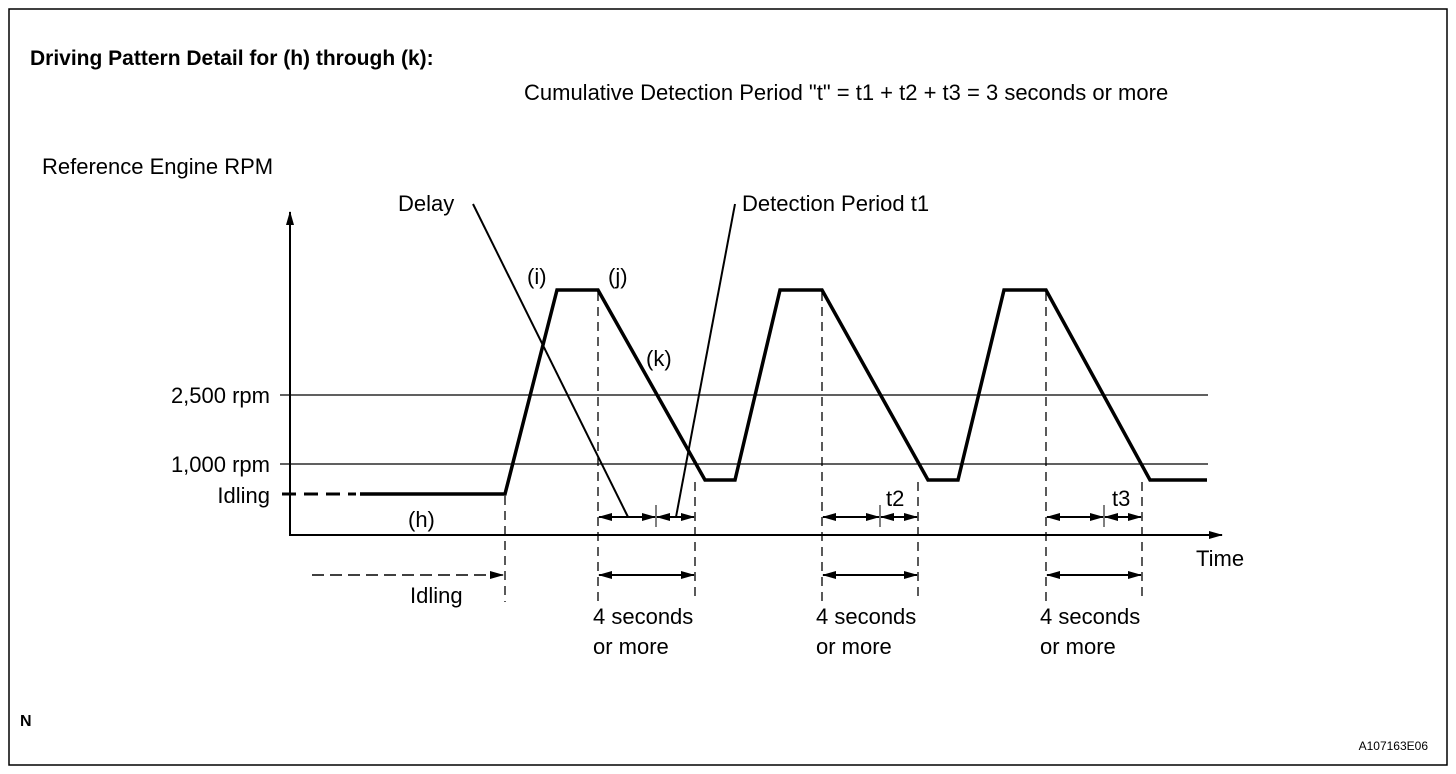  Describe the element at coordinates (870, 516) in the screenshot. I see `detection-arrows` at that location.